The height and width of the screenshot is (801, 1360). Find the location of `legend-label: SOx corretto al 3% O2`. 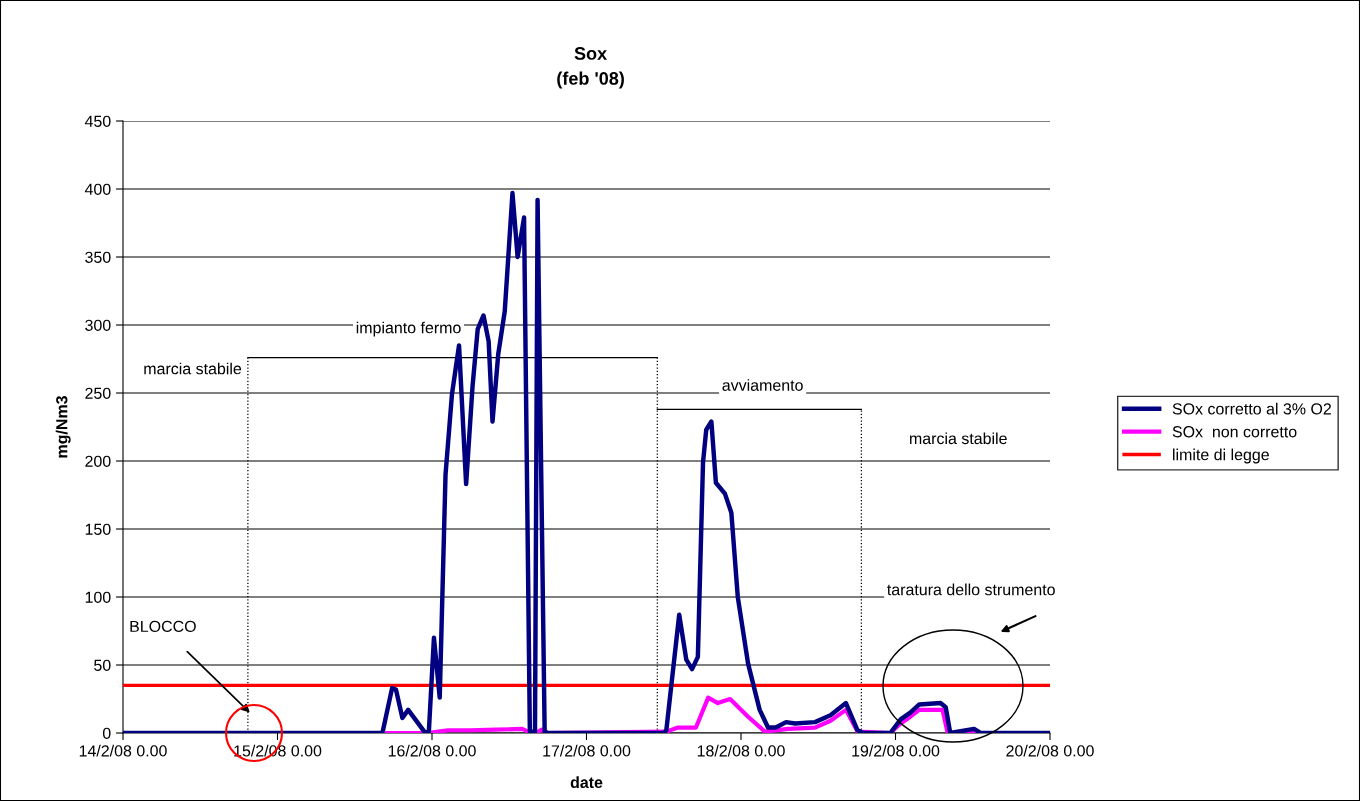

legend-label: SOx corretto al 3% O2 is located at coordinates (1251, 408).